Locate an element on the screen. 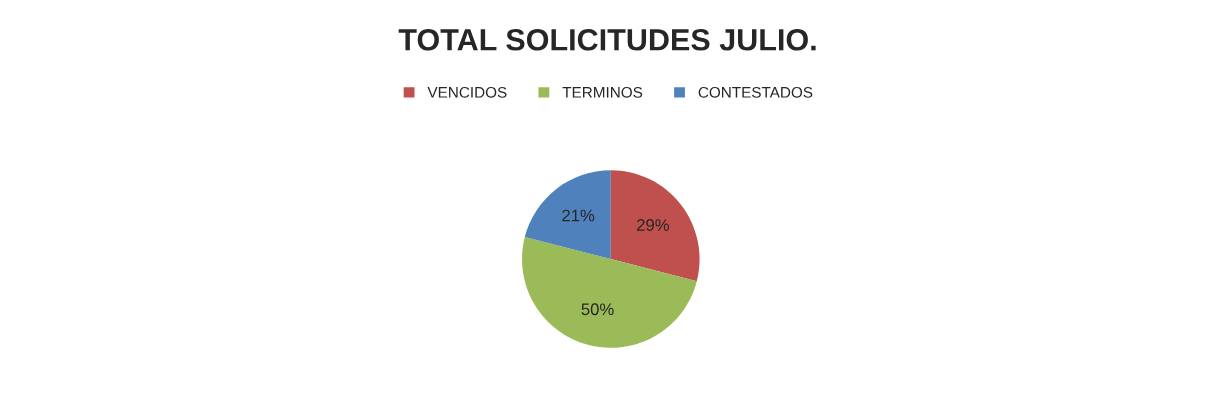  legend-label: VENCIDOS is located at coordinates (467, 92).